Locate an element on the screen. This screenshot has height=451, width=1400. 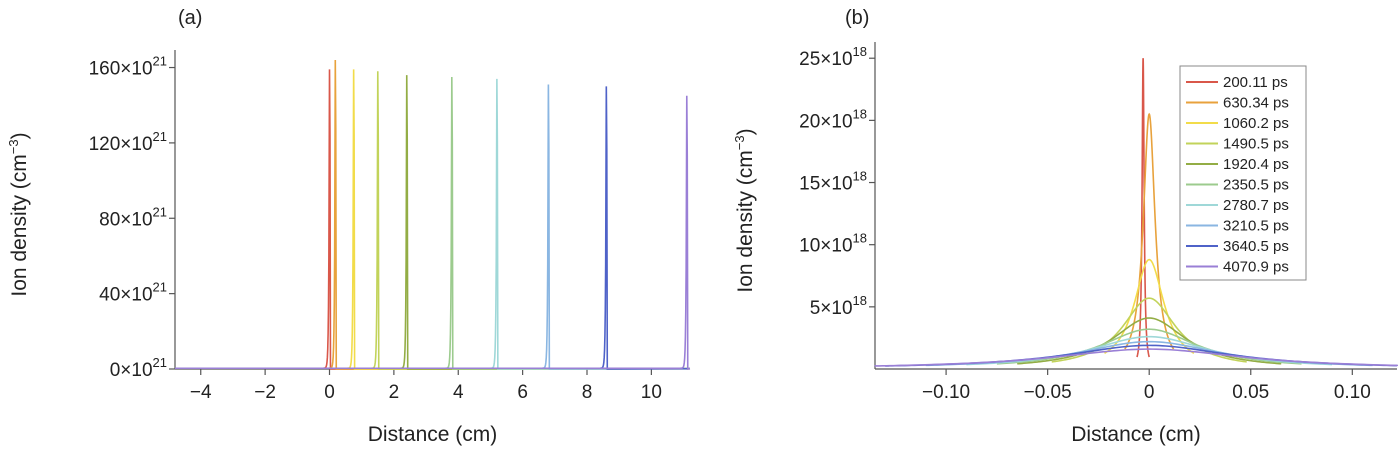
legend-entry: 1920.4 ps is located at coordinates (1256, 164).